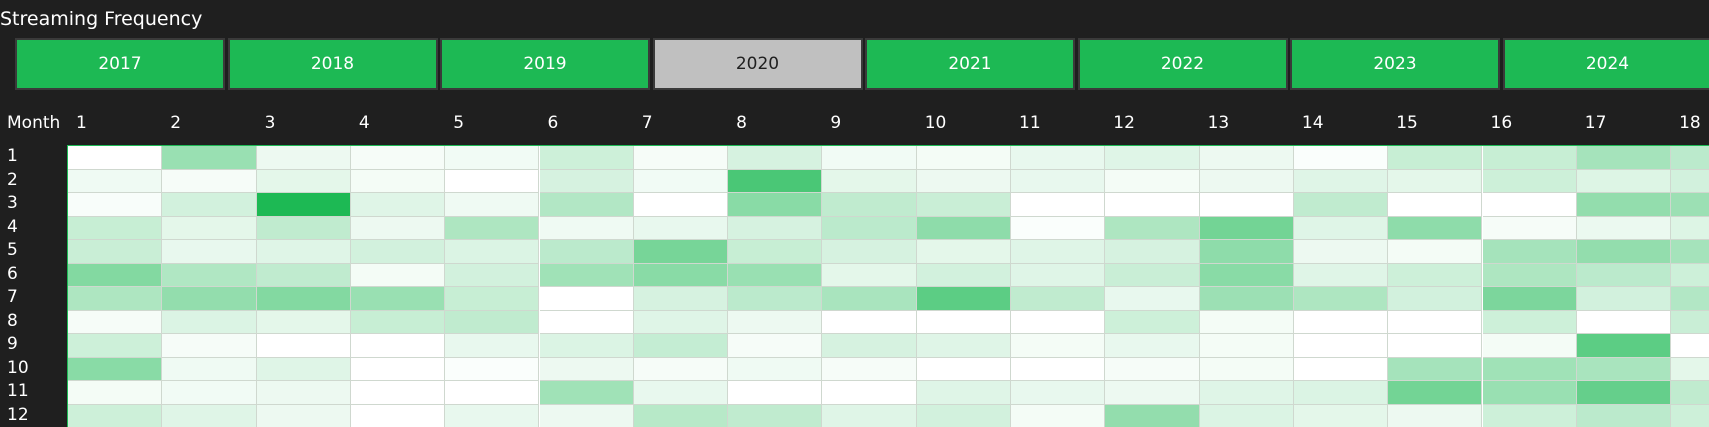 This screenshot has width=1709, height=427. What do you see at coordinates (757, 64) in the screenshot?
I see `year-button-2020: 2020` at bounding box center [757, 64].